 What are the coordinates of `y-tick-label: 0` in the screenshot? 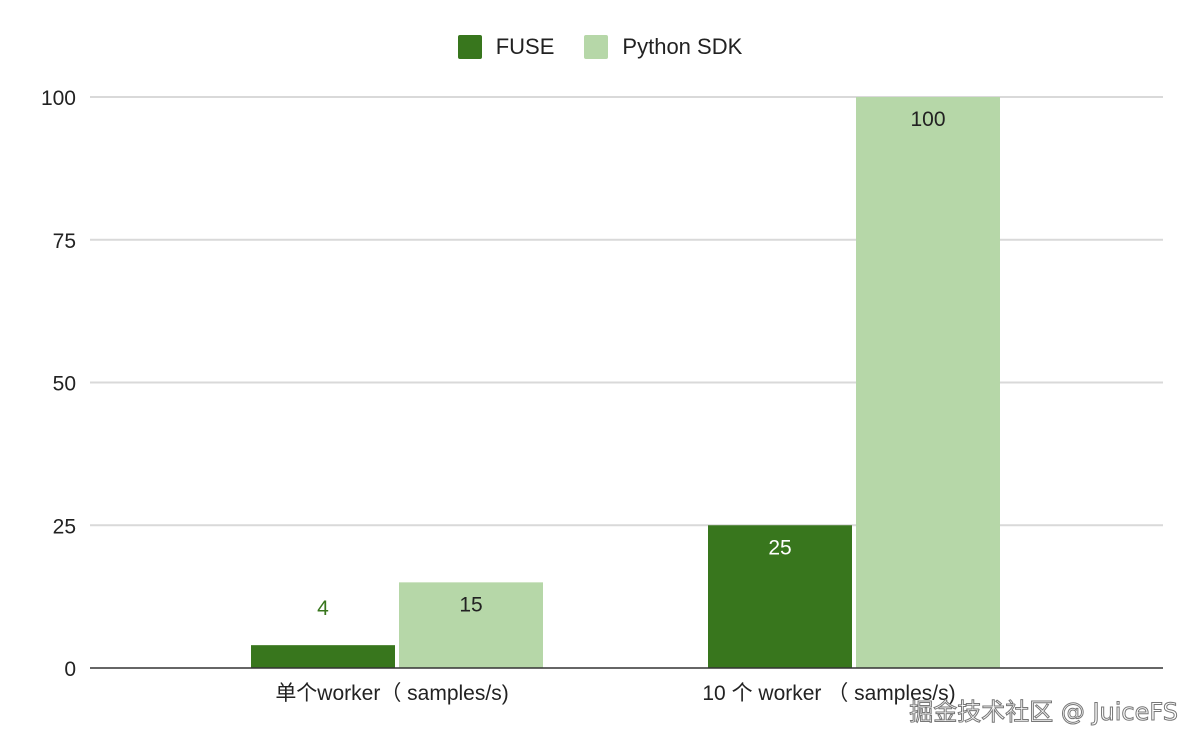 It's located at (70, 669).